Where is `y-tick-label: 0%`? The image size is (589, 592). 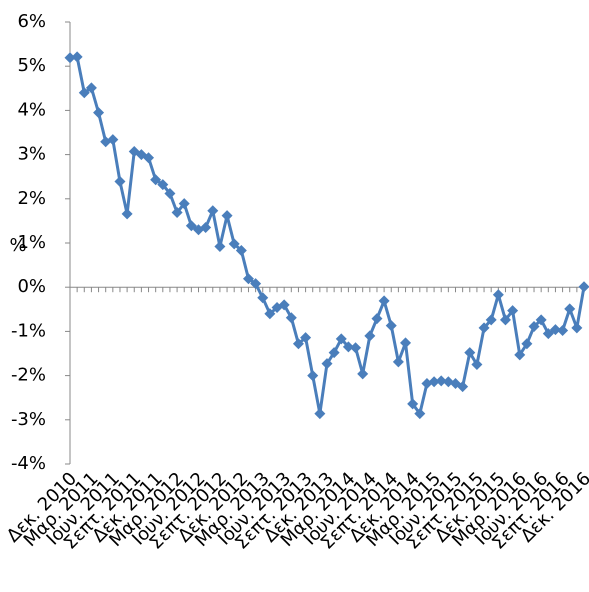 y-tick-label: 0% is located at coordinates (31, 286).